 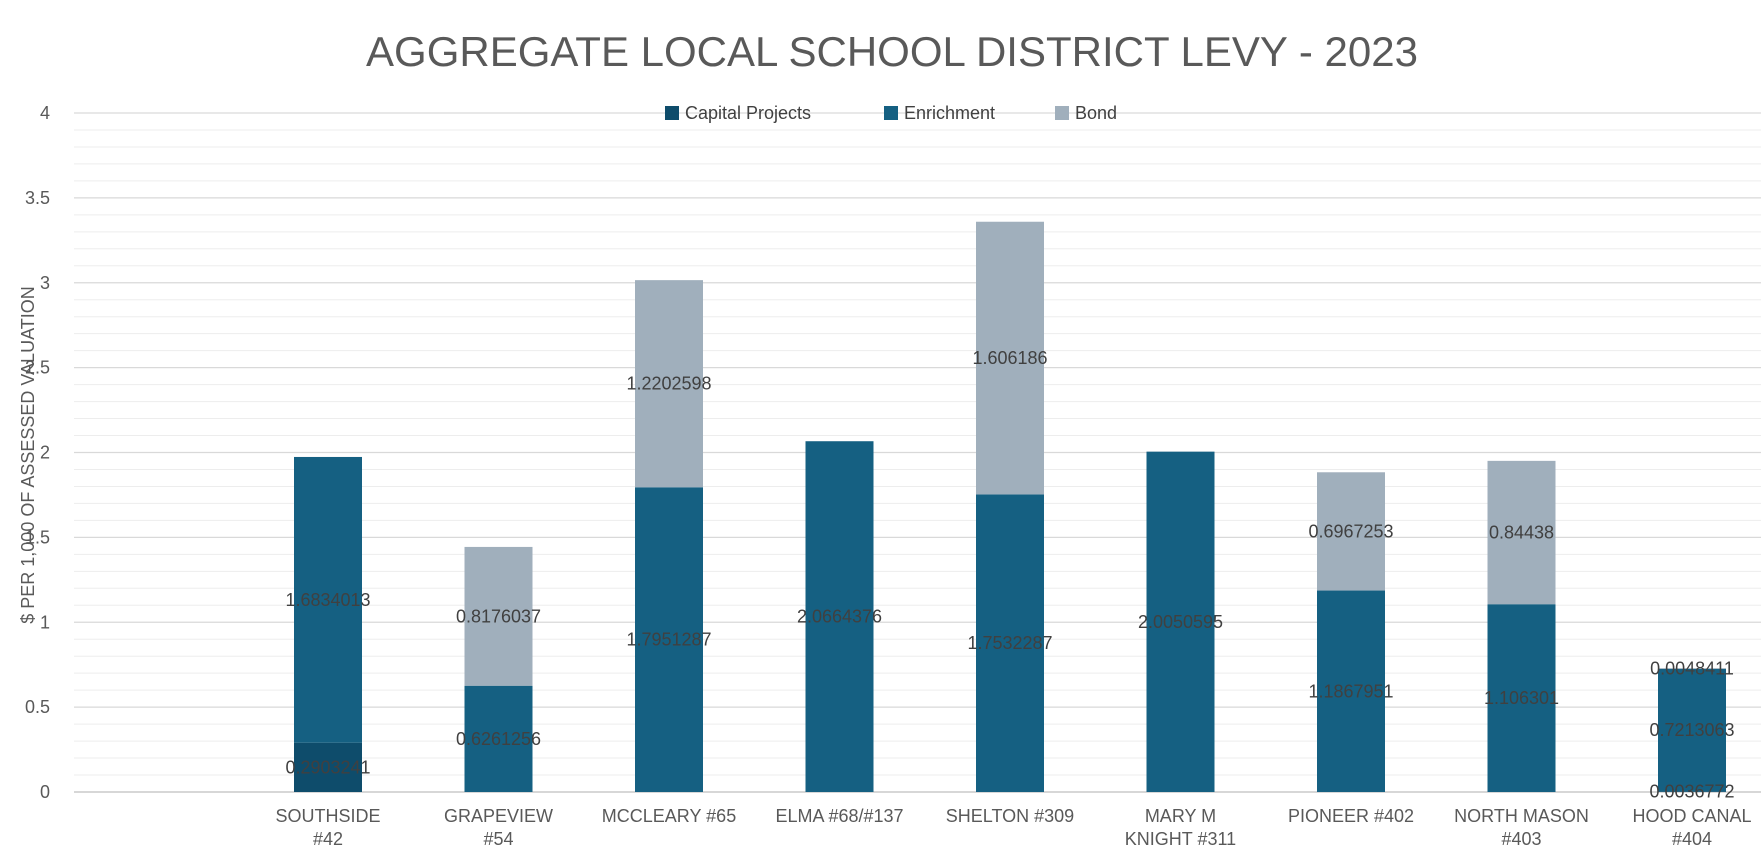 What do you see at coordinates (37, 537) in the screenshot?
I see `y-tick-label: 1.5` at bounding box center [37, 537].